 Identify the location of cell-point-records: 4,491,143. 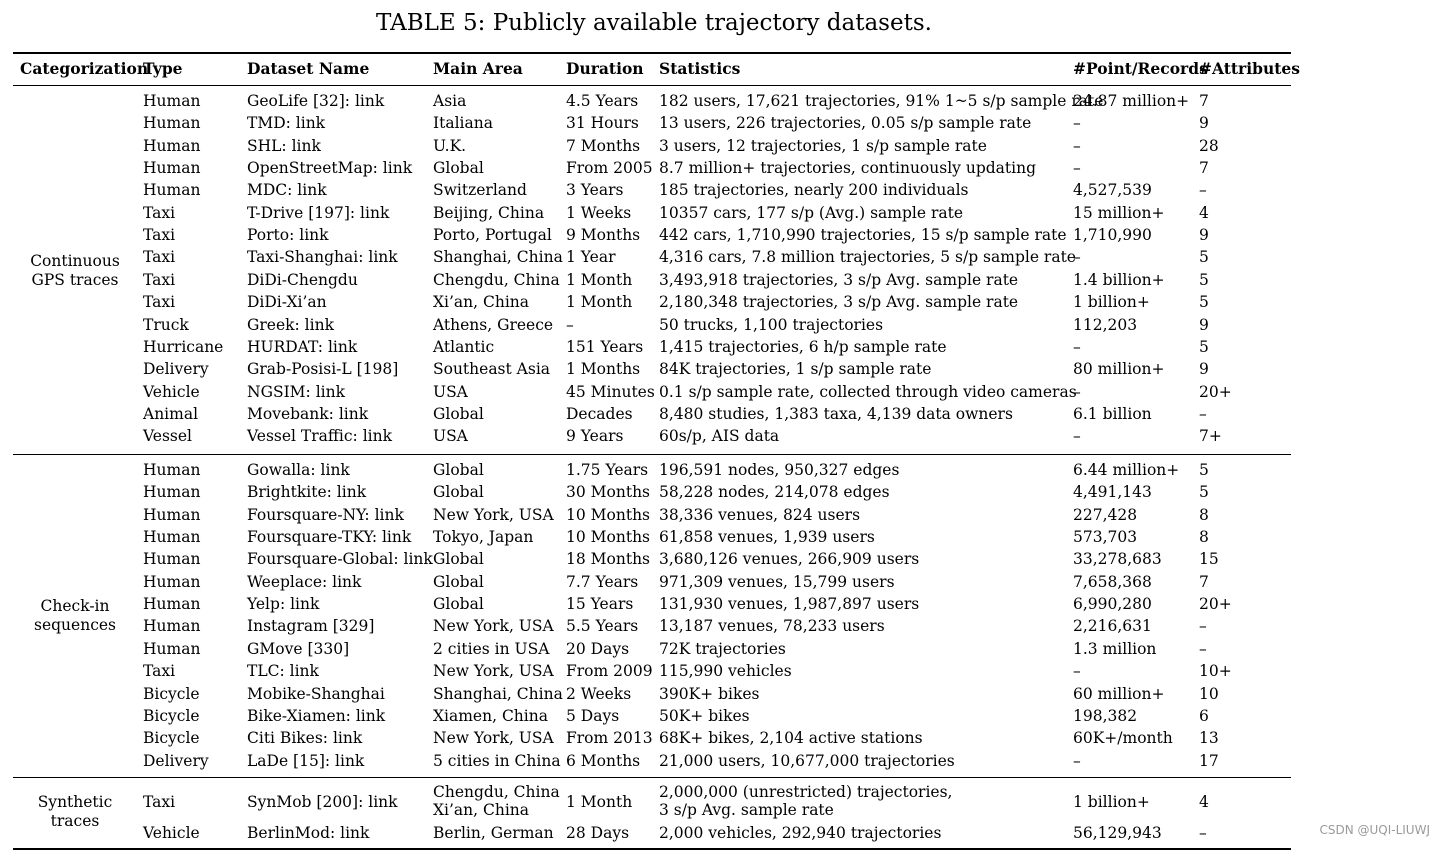
(1112, 492).